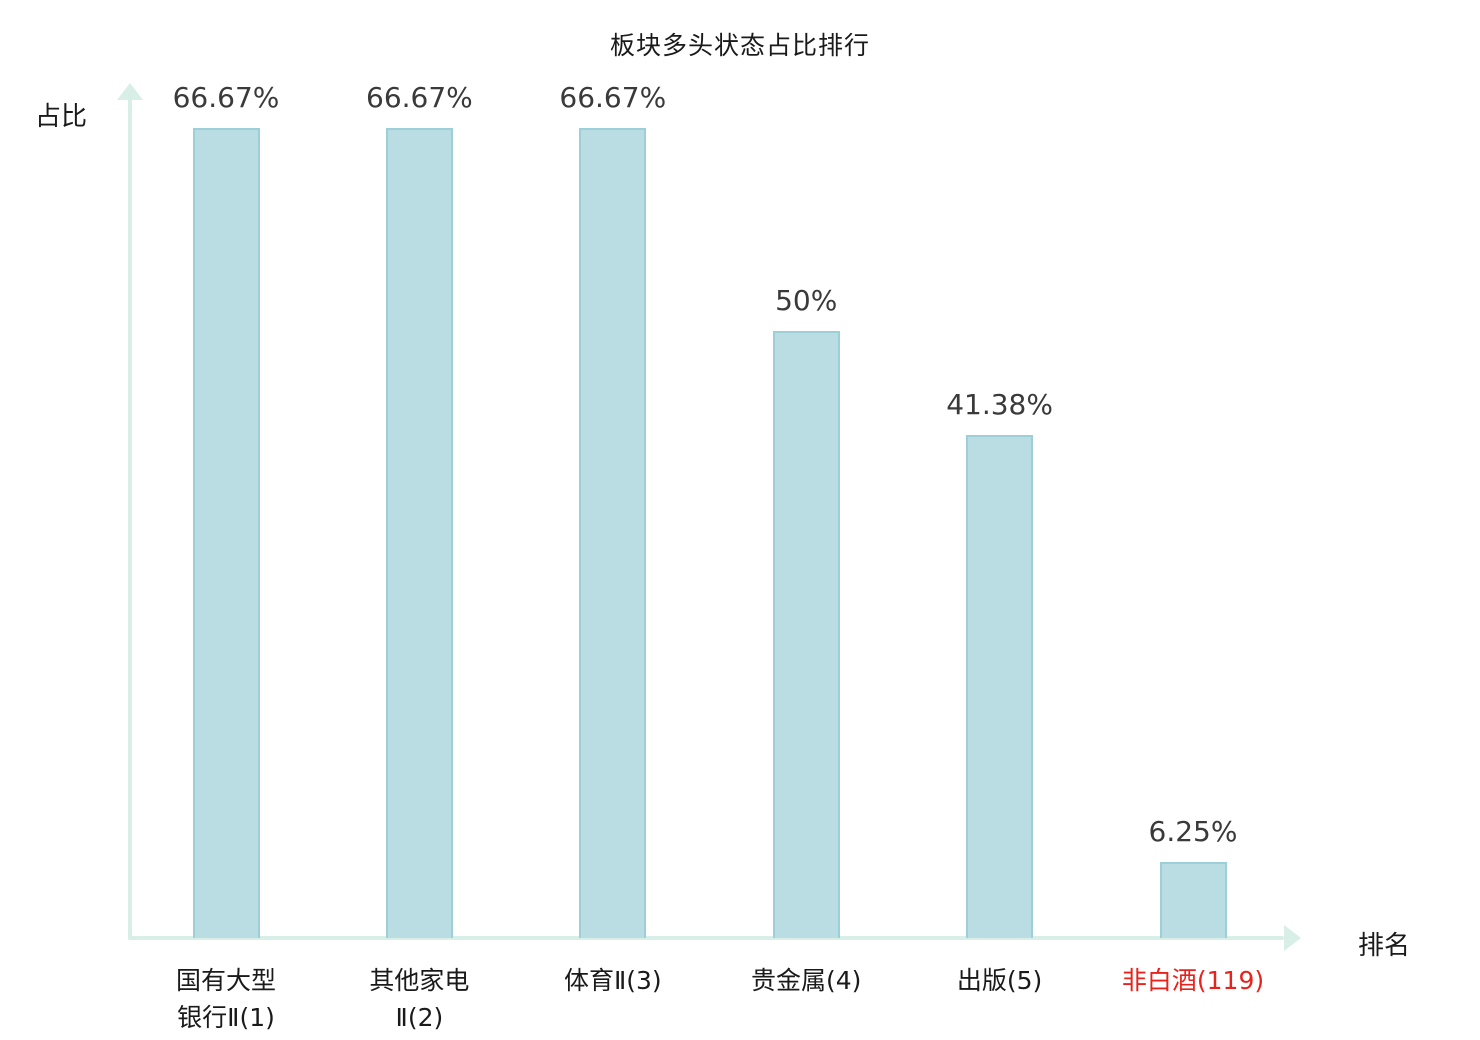  Describe the element at coordinates (419, 999) in the screenshot. I see `category-label-2: 其他家电 Ⅱ(2)` at that location.